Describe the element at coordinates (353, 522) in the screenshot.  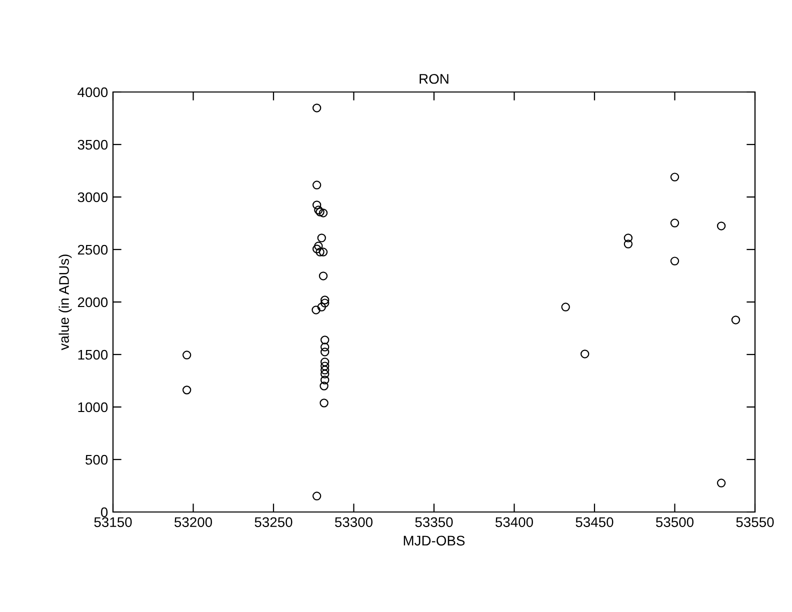
I see `x-tick-label: 53300` at that location.